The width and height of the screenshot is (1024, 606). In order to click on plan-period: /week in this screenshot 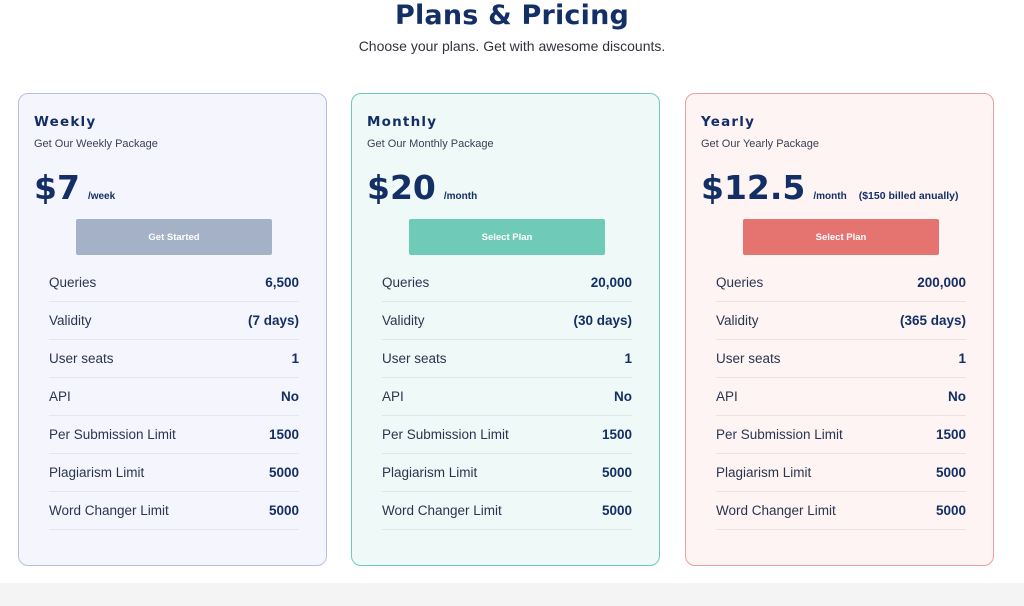, I will do `click(101, 196)`.